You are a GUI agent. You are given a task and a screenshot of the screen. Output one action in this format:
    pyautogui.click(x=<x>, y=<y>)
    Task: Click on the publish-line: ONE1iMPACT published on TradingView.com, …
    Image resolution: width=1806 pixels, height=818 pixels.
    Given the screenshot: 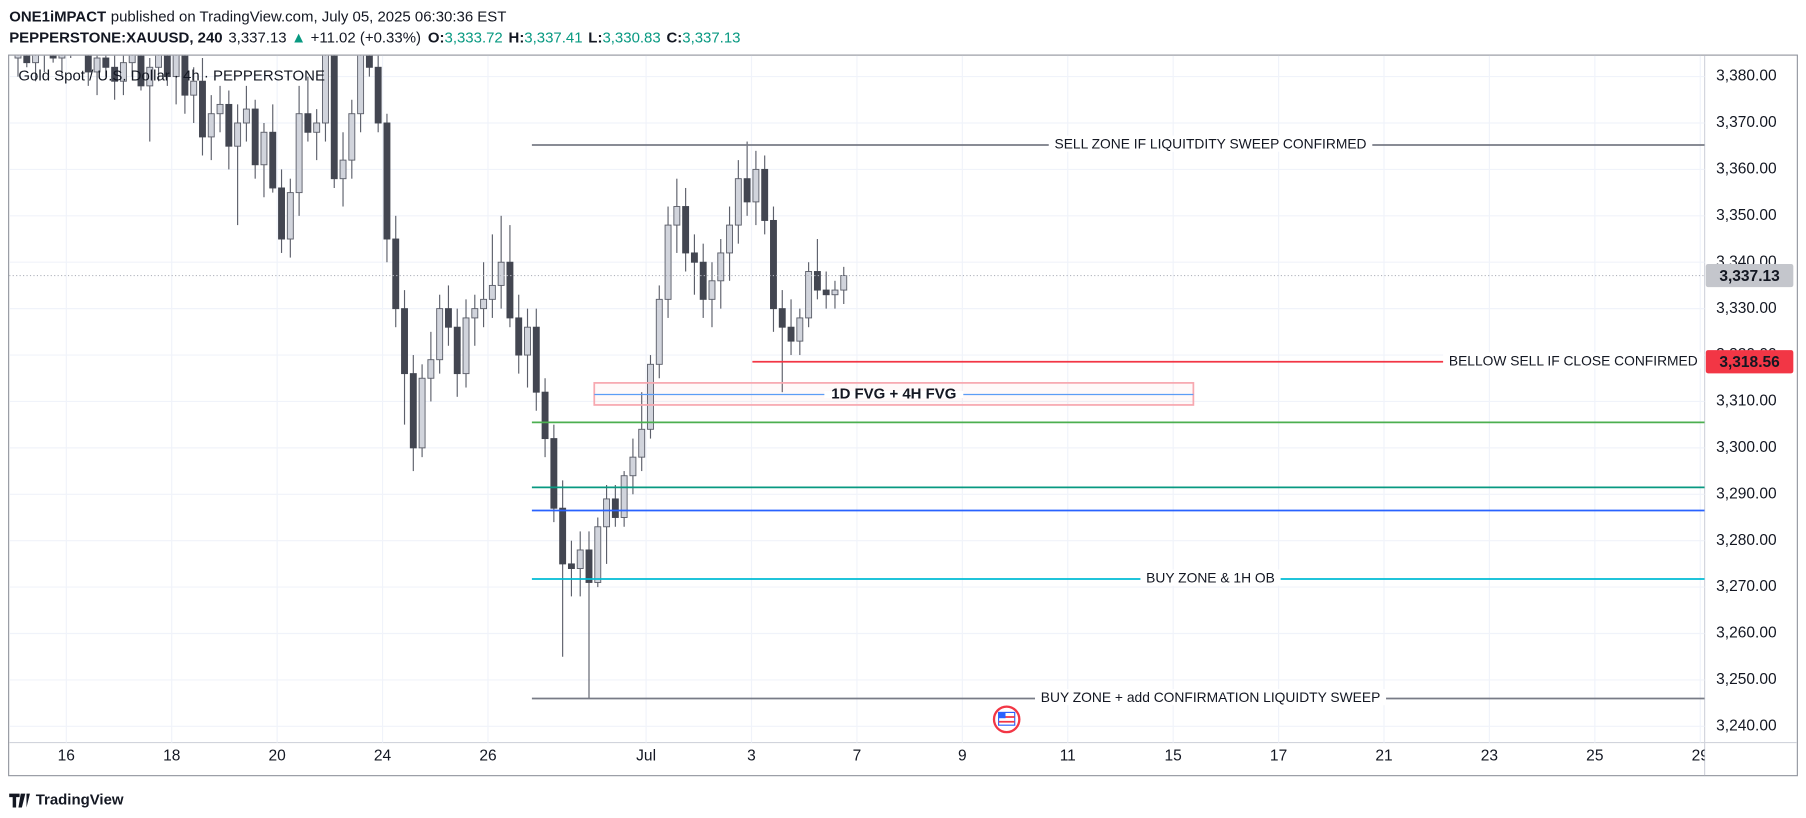 What is the action you would take?
    pyautogui.click(x=257, y=16)
    